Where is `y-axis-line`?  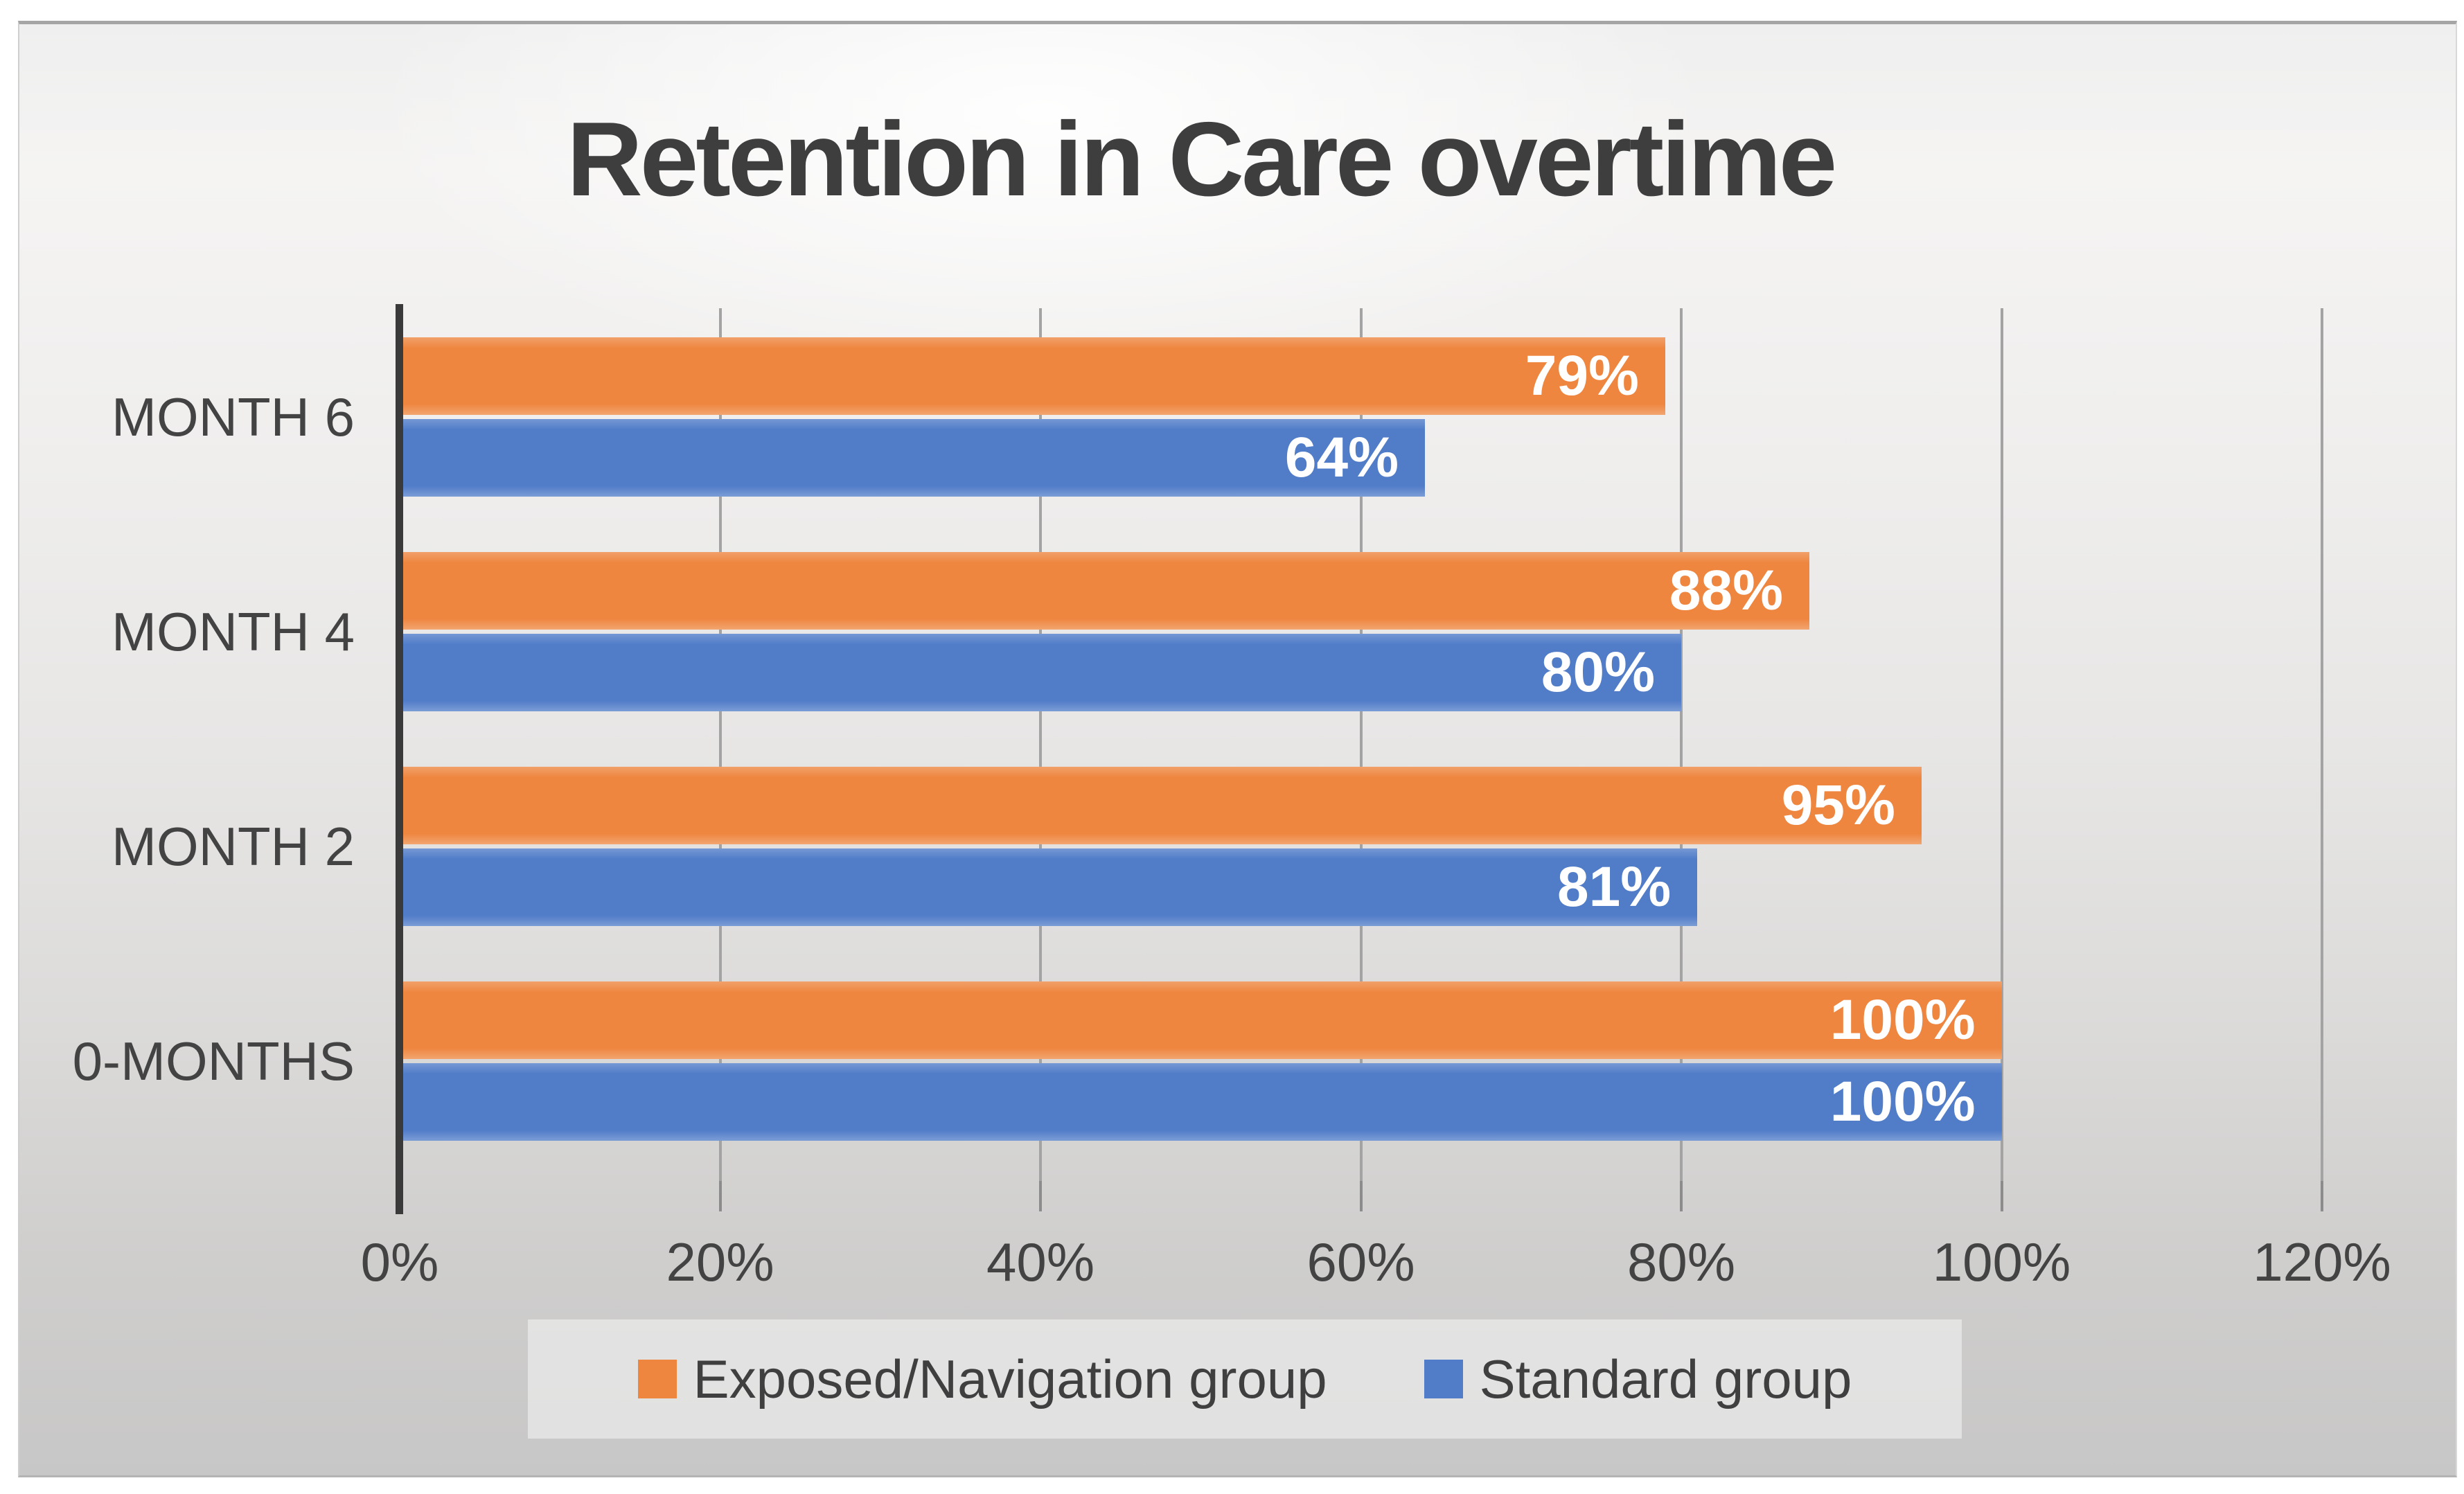
y-axis-line is located at coordinates (400, 759).